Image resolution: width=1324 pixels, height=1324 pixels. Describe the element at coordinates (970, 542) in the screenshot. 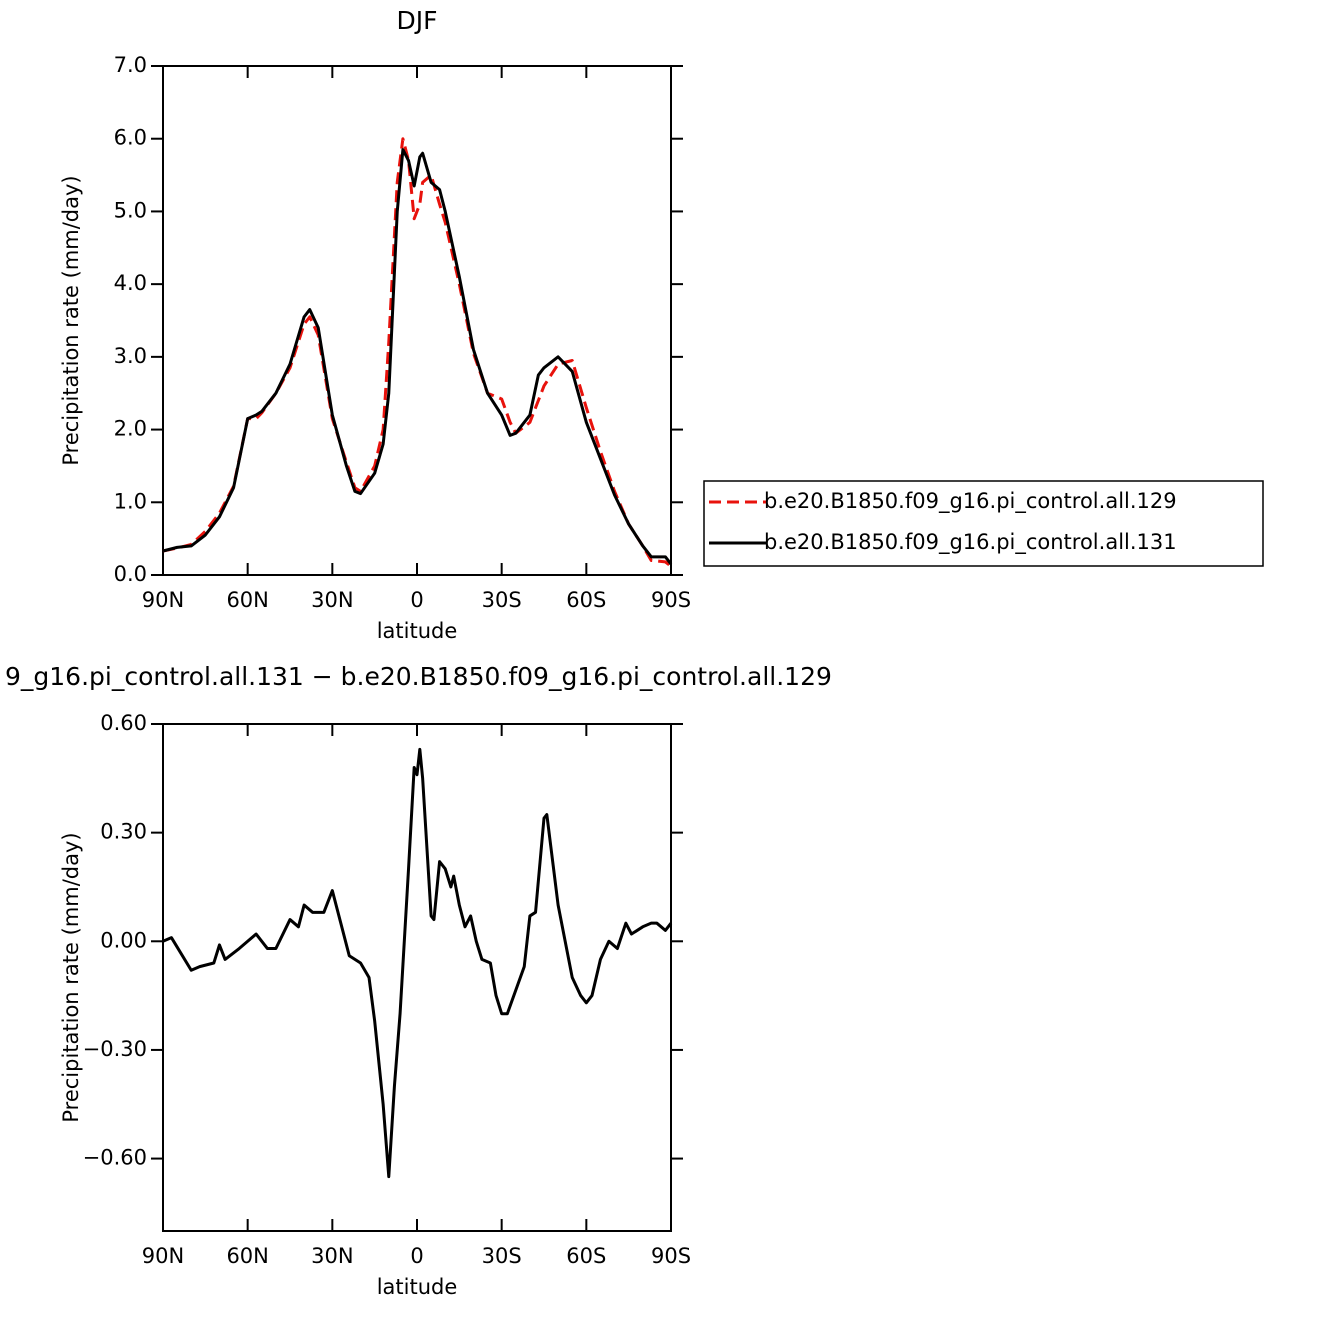

I see `legend-label: b.e20.B1850.f09_g16.pi_control.all.131` at that location.